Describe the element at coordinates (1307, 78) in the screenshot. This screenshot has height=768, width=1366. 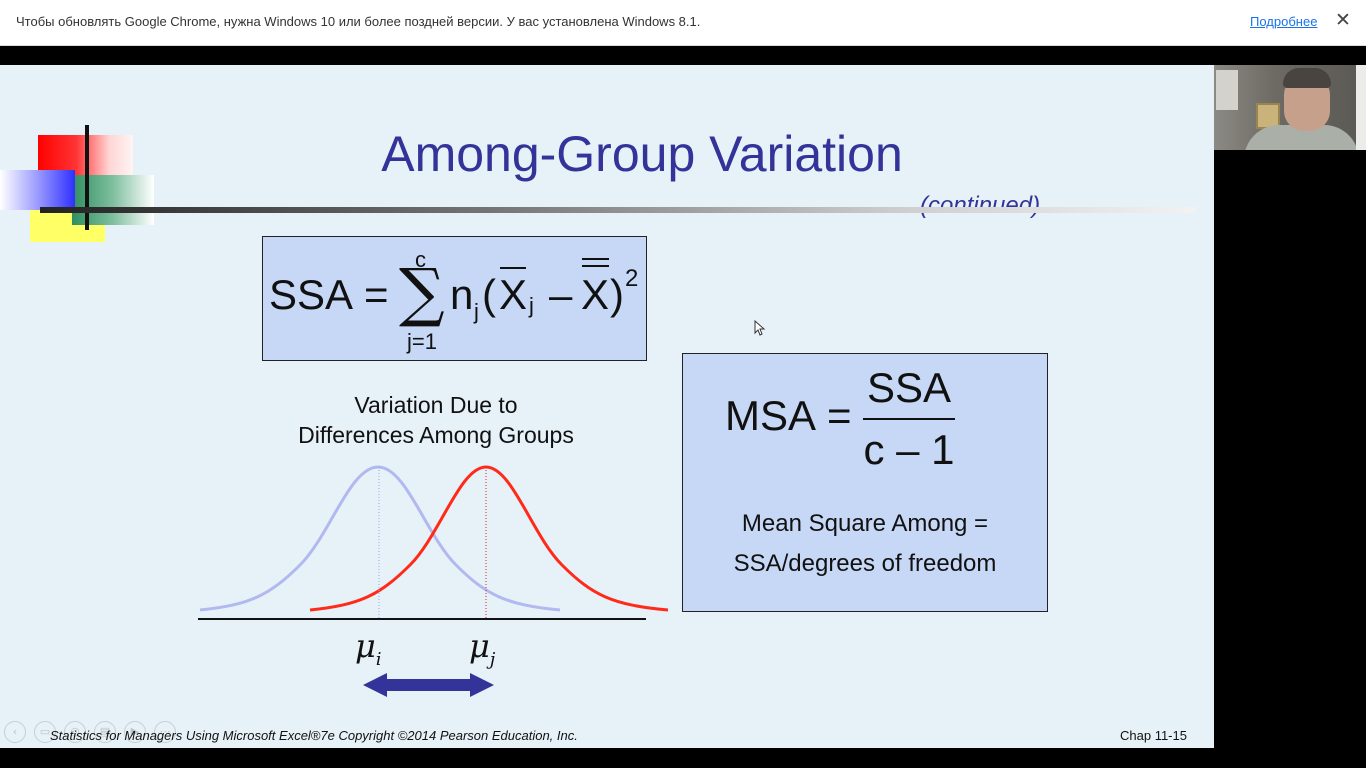
I see `webcam-hair` at that location.